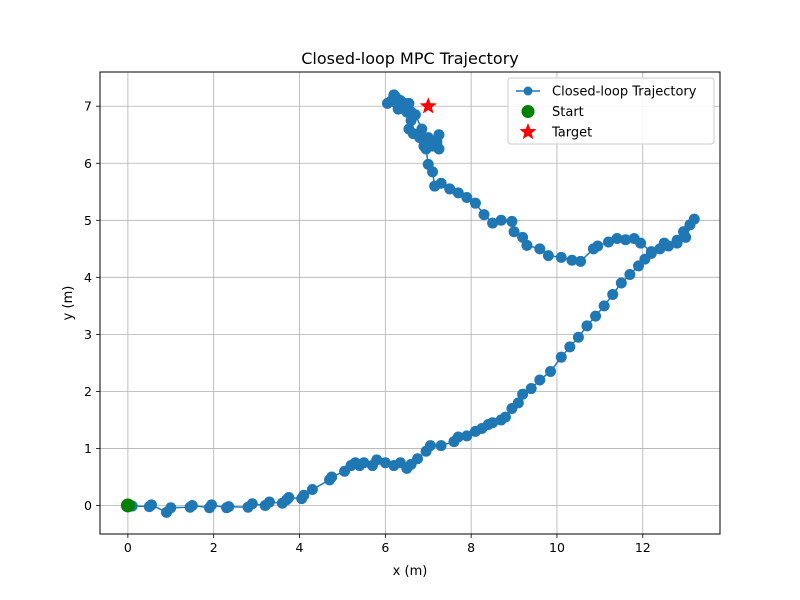  I want to click on target-marker, so click(428, 105).